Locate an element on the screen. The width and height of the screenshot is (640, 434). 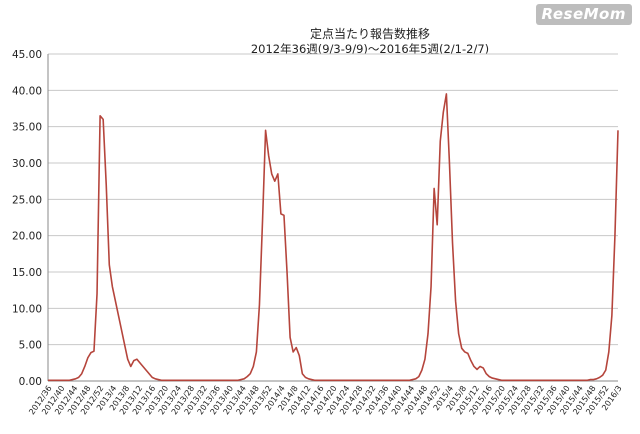
y-tick-label: 15.00 is located at coordinates (27, 273).